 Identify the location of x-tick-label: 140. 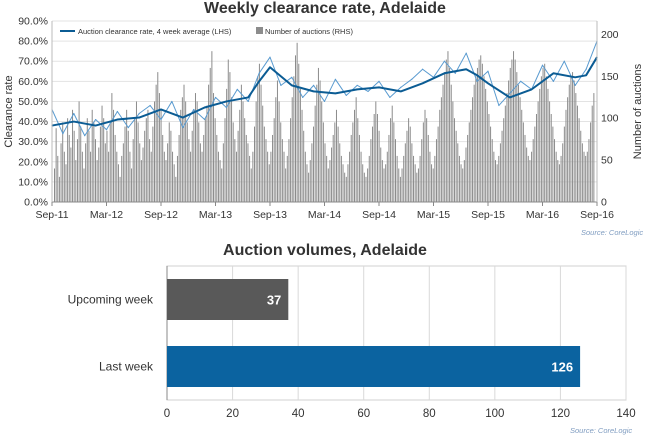
(625, 414).